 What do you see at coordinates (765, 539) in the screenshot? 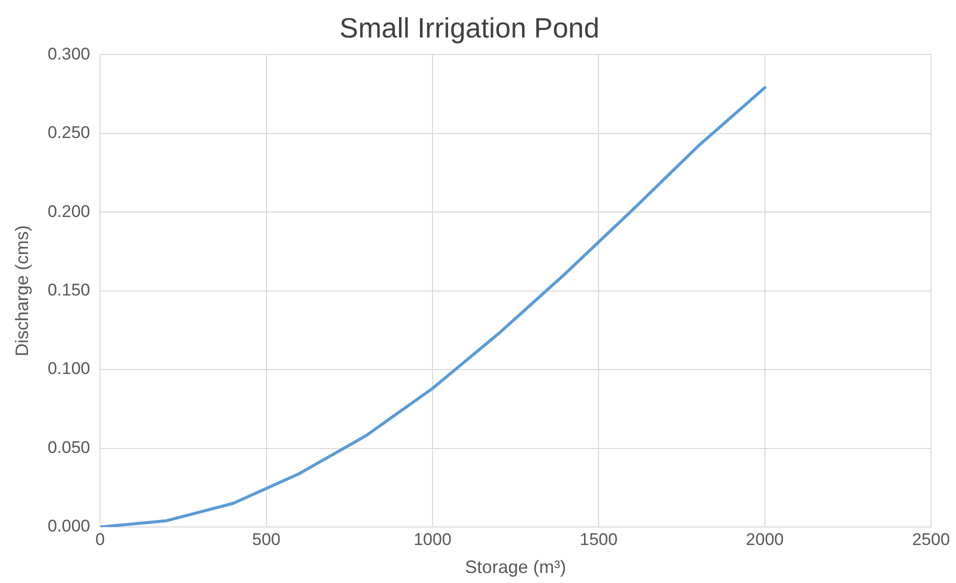
I see `x-tick-label: 2000` at bounding box center [765, 539].